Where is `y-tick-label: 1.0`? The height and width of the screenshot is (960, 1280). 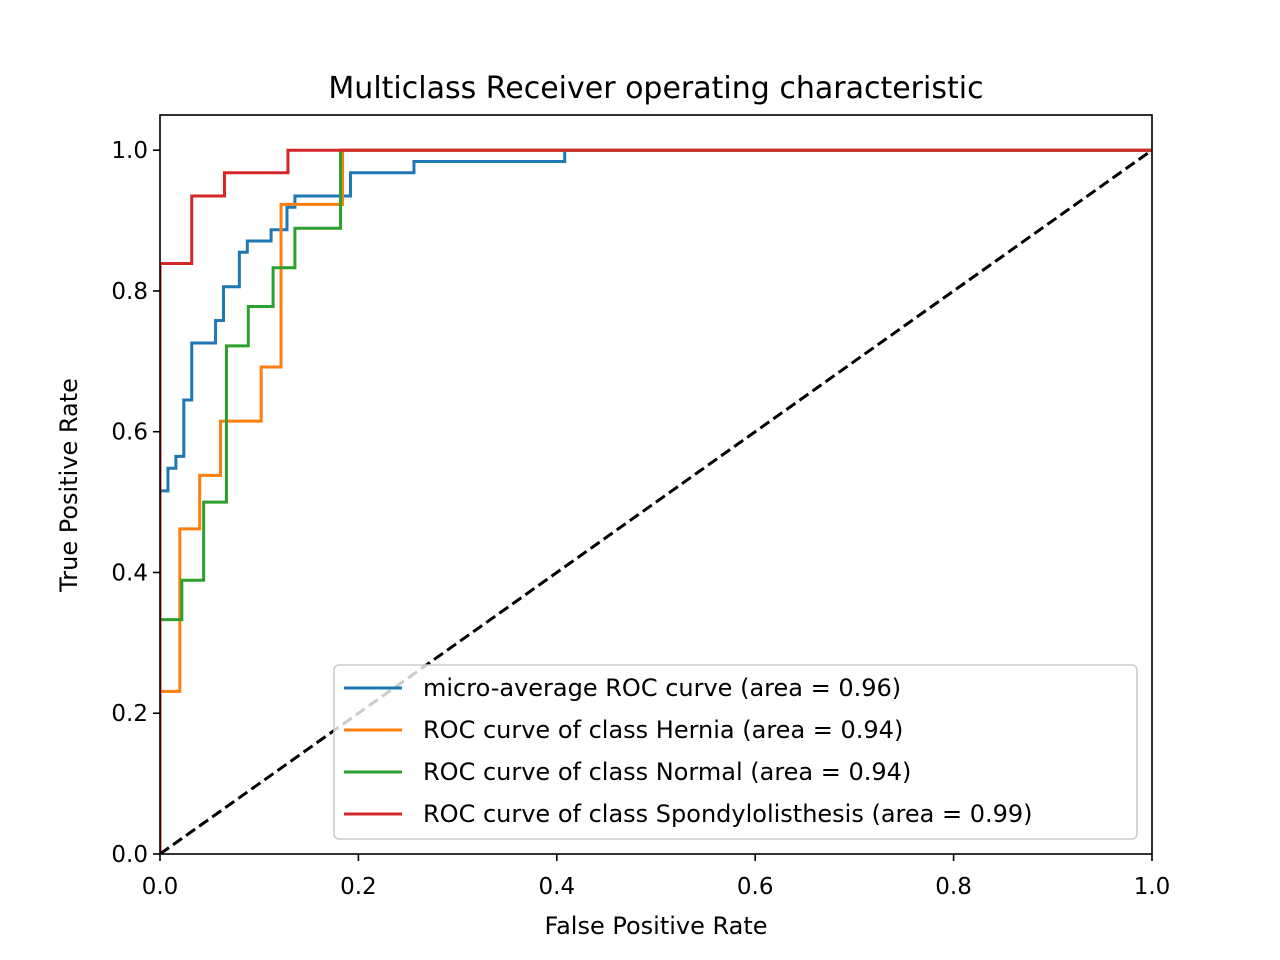
y-tick-label: 1.0 is located at coordinates (129, 151).